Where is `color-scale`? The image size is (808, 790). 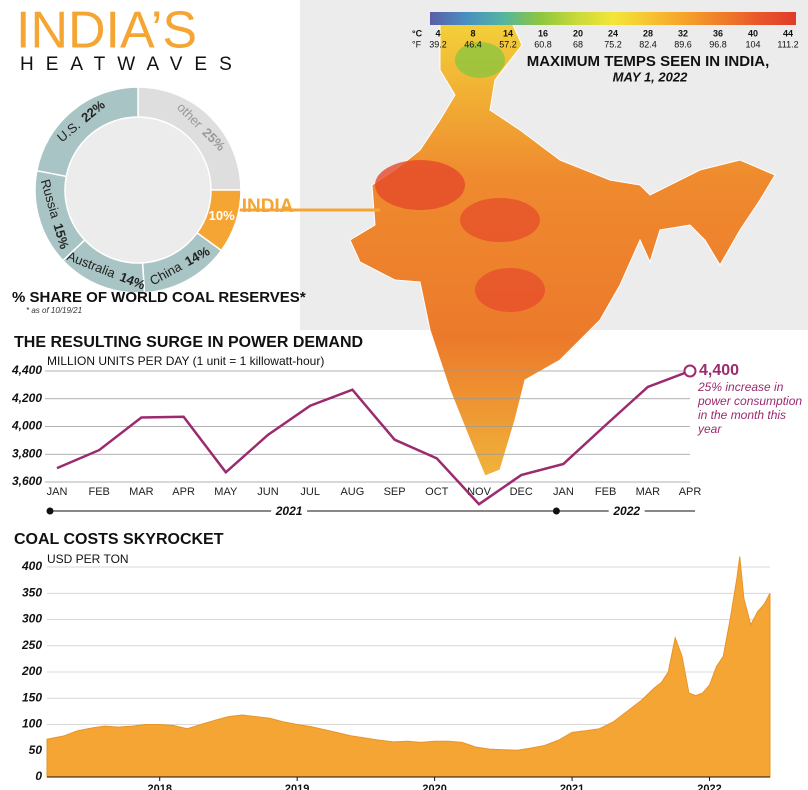
color-scale is located at coordinates (613, 18).